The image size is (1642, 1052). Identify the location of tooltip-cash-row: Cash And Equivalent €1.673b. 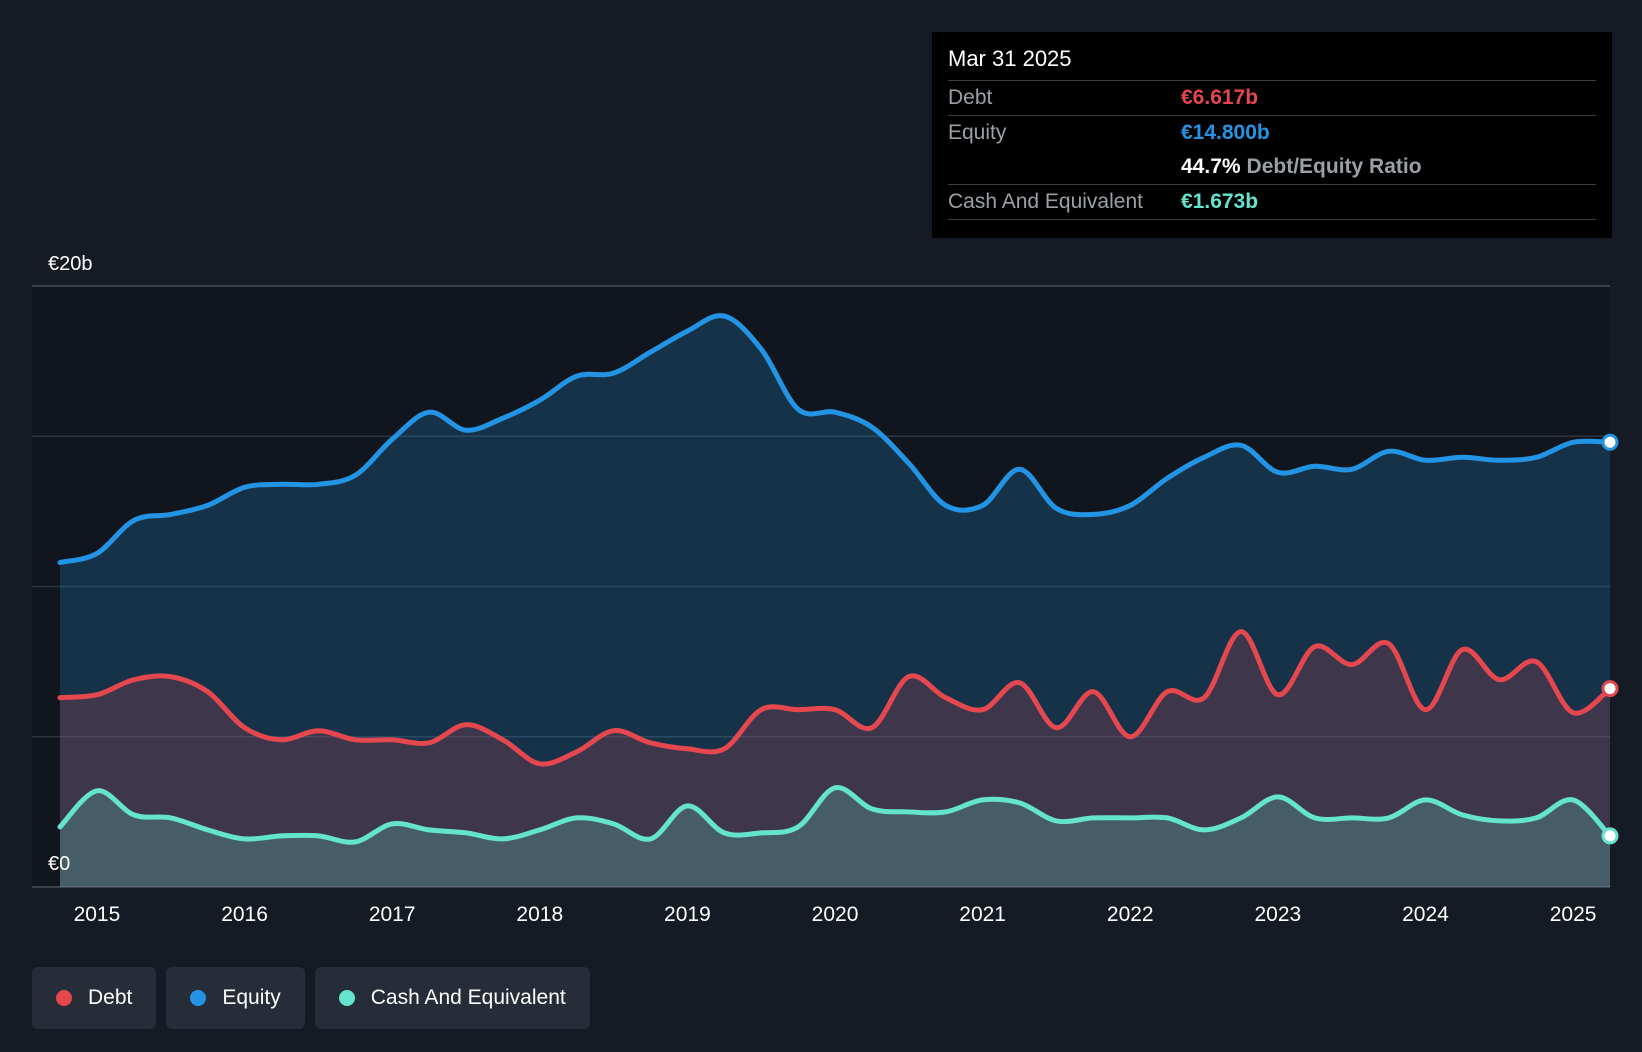
(1272, 202).